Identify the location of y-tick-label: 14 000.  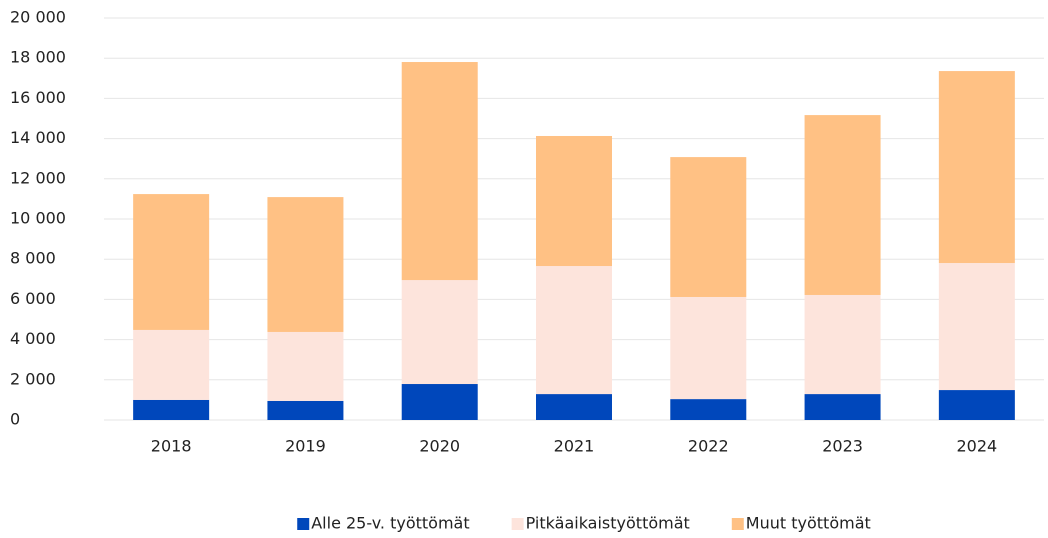
(38, 137).